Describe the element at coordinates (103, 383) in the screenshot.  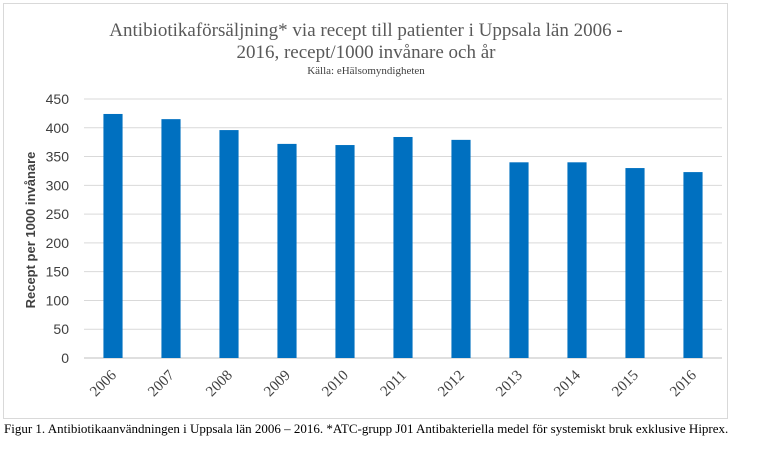
I see `x-tick-label-2006: 2006` at that location.